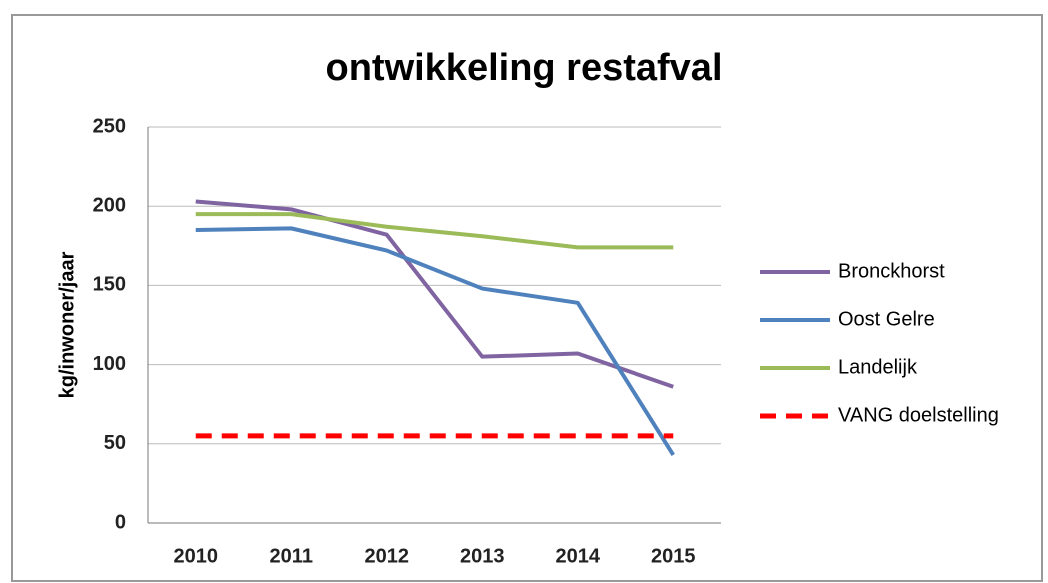 The image size is (1048, 583). Describe the element at coordinates (109, 364) in the screenshot. I see `y-tick-label: 100` at that location.